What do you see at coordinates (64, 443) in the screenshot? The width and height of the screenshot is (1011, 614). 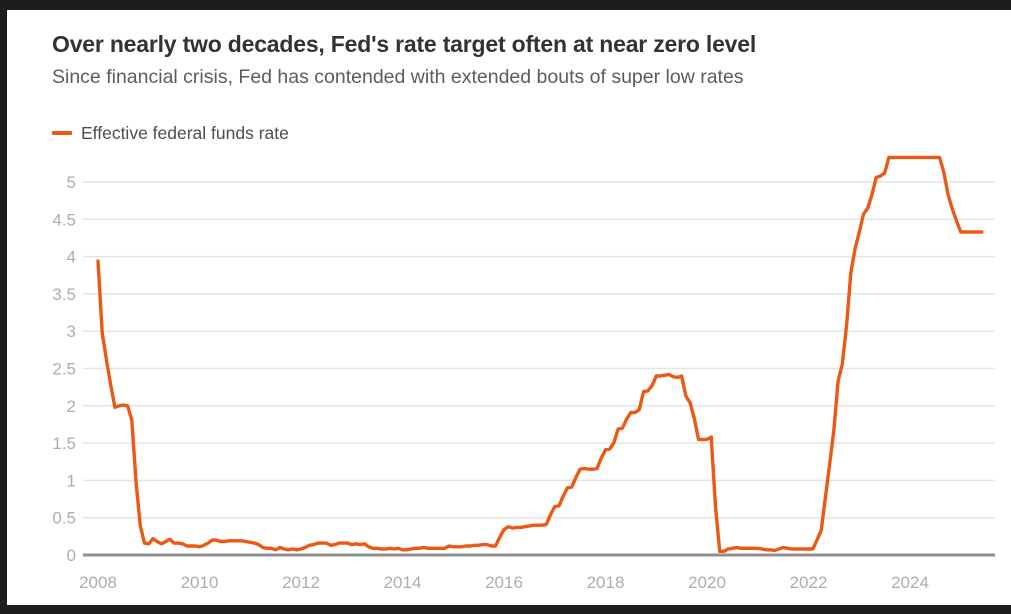 I see `y-tick-label: 1.5` at bounding box center [64, 443].